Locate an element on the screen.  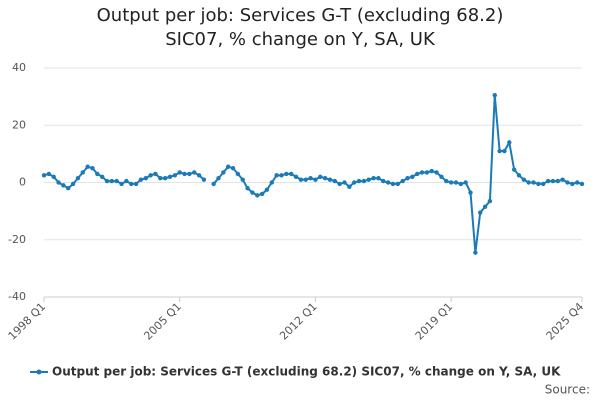
x-tick-label: 1998 Q1 is located at coordinates (27, 321).